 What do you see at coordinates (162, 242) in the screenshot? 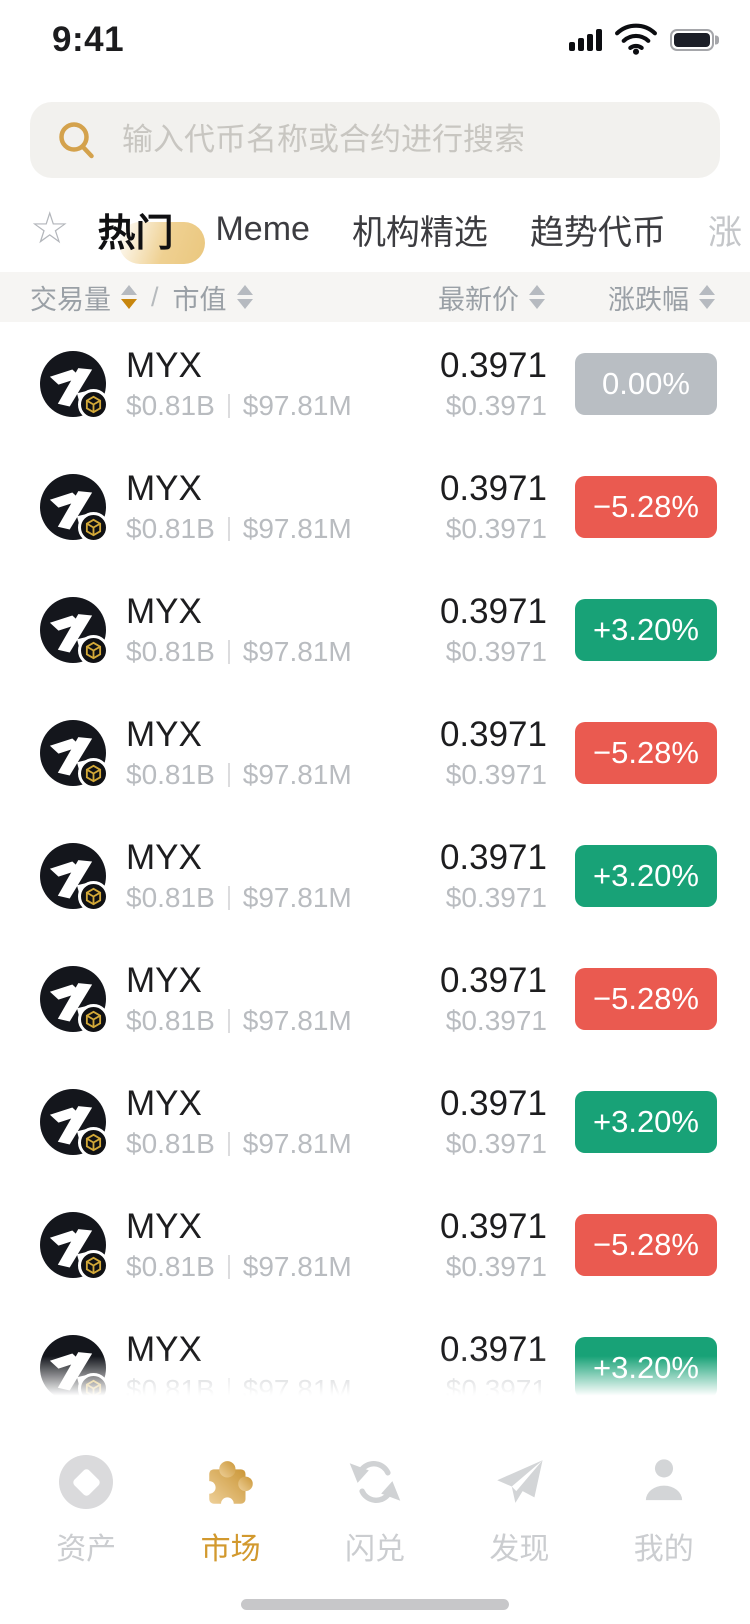
I see `active-tab-highlight` at bounding box center [162, 242].